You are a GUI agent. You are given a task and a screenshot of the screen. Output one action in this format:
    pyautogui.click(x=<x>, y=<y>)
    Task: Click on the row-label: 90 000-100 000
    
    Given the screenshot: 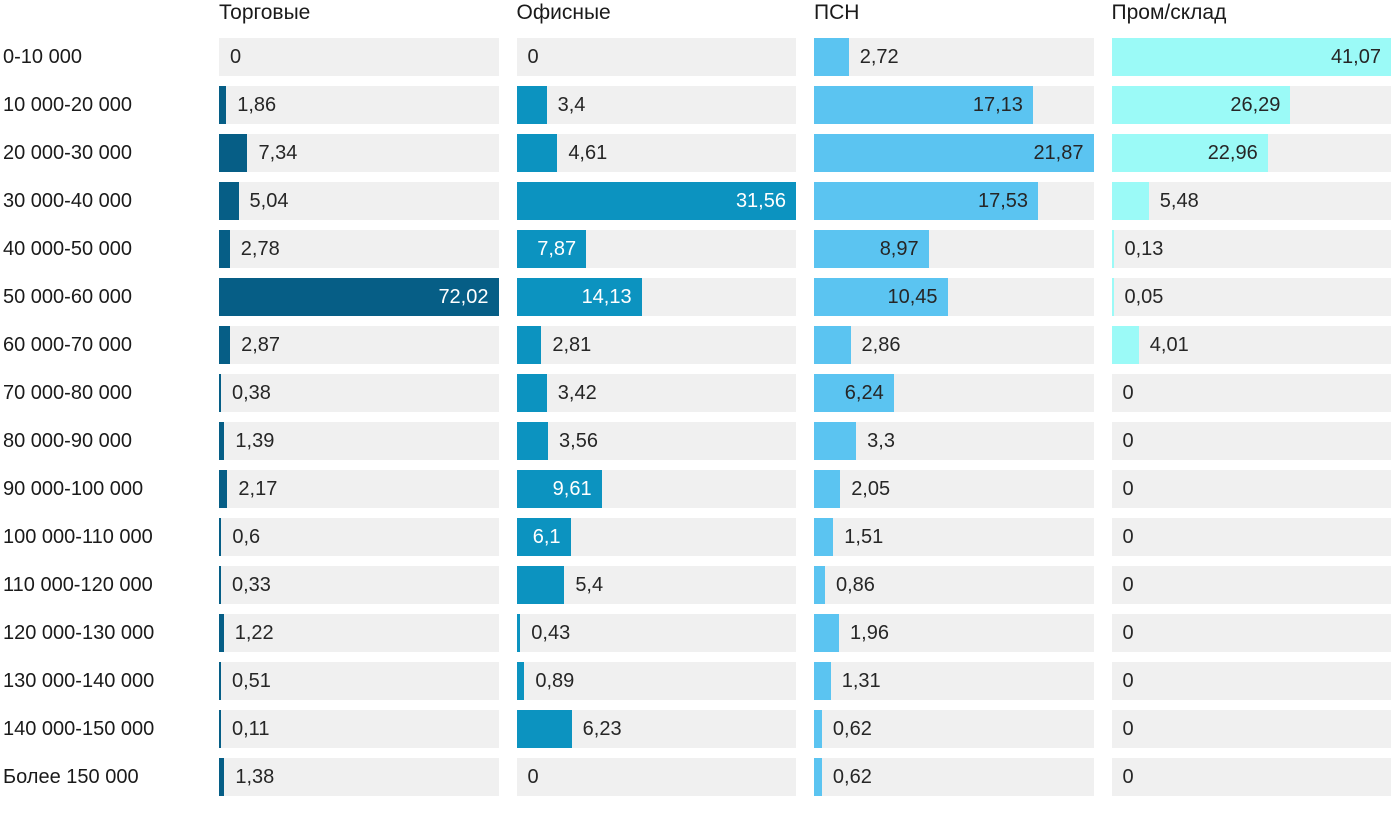 What is the action you would take?
    pyautogui.click(x=73, y=488)
    